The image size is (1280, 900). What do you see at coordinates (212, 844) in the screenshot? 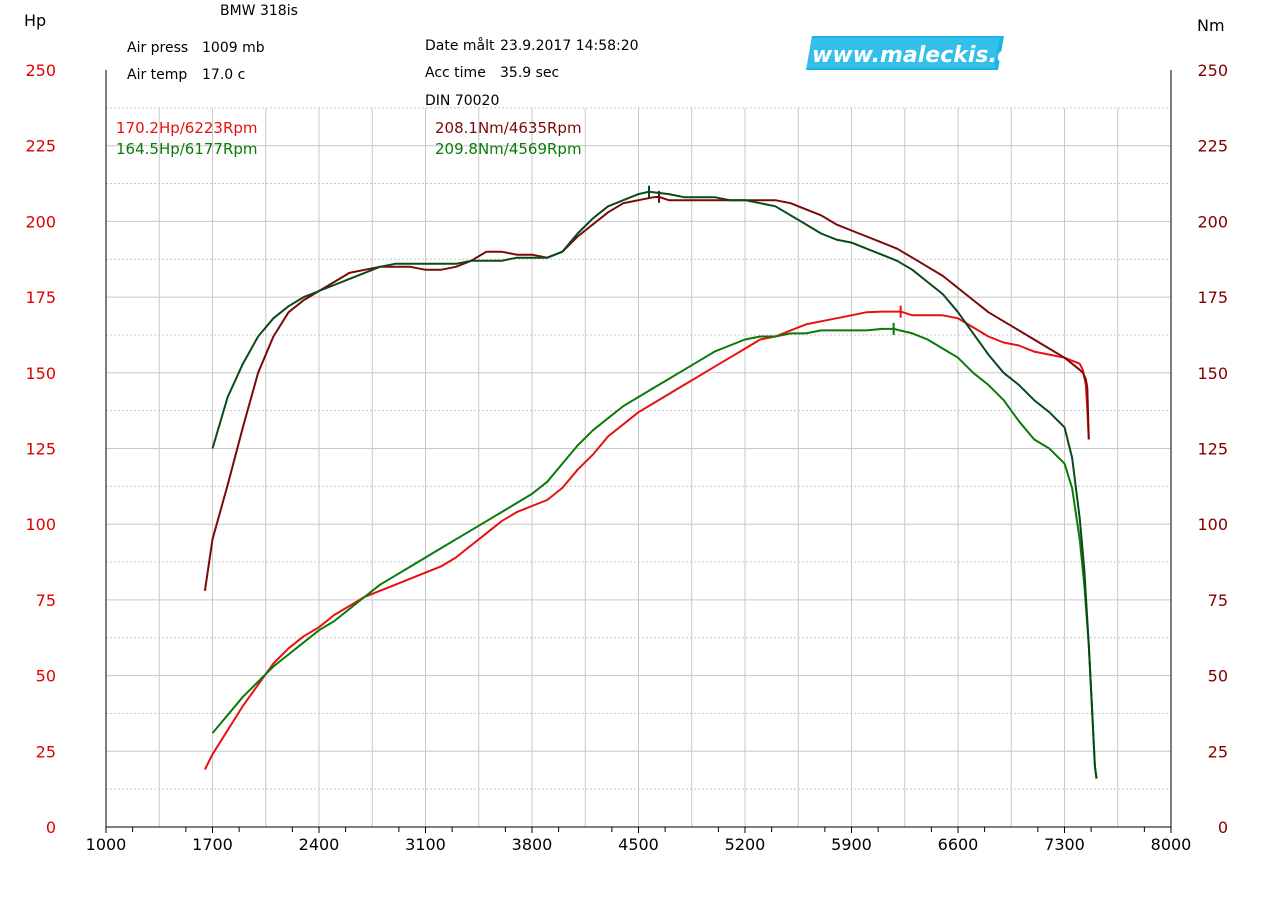
I see `x-tick-label: 1700` at bounding box center [212, 844].